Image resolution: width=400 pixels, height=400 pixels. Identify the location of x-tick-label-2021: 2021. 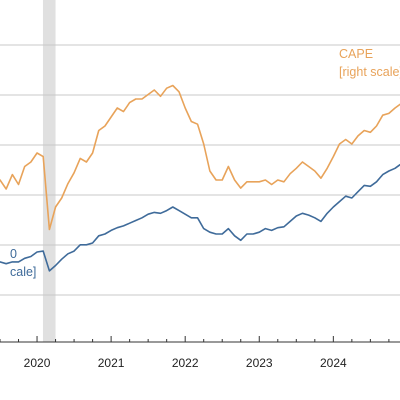
(111, 363).